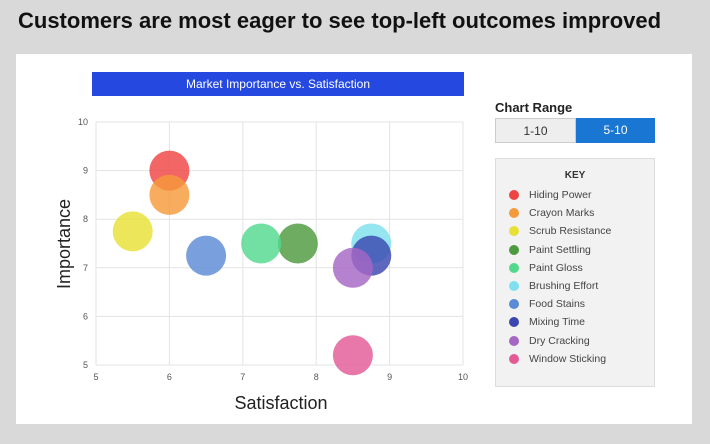  Describe the element at coordinates (389, 377) in the screenshot. I see `x-tick-label: 9` at that location.